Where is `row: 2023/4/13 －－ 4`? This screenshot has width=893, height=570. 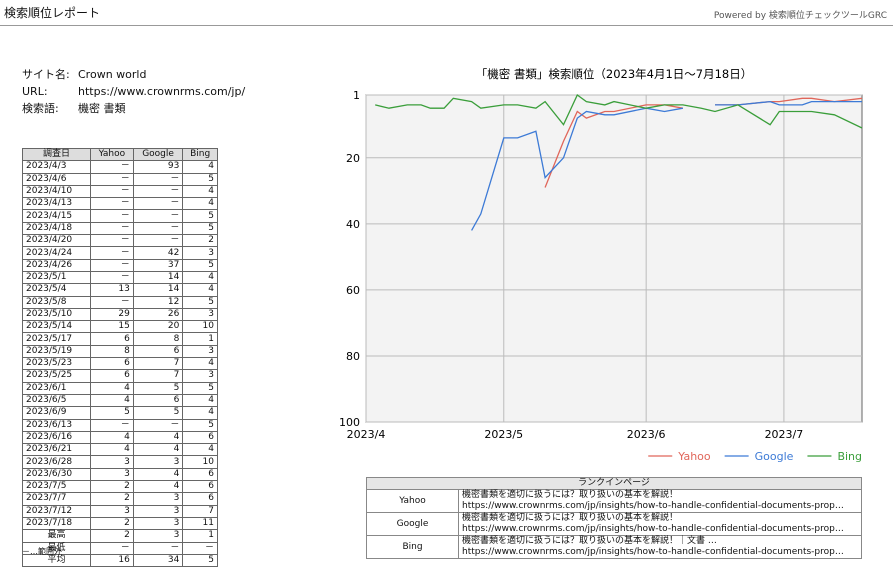
row: 2023/4/13 －－ 4 is located at coordinates (120, 204).